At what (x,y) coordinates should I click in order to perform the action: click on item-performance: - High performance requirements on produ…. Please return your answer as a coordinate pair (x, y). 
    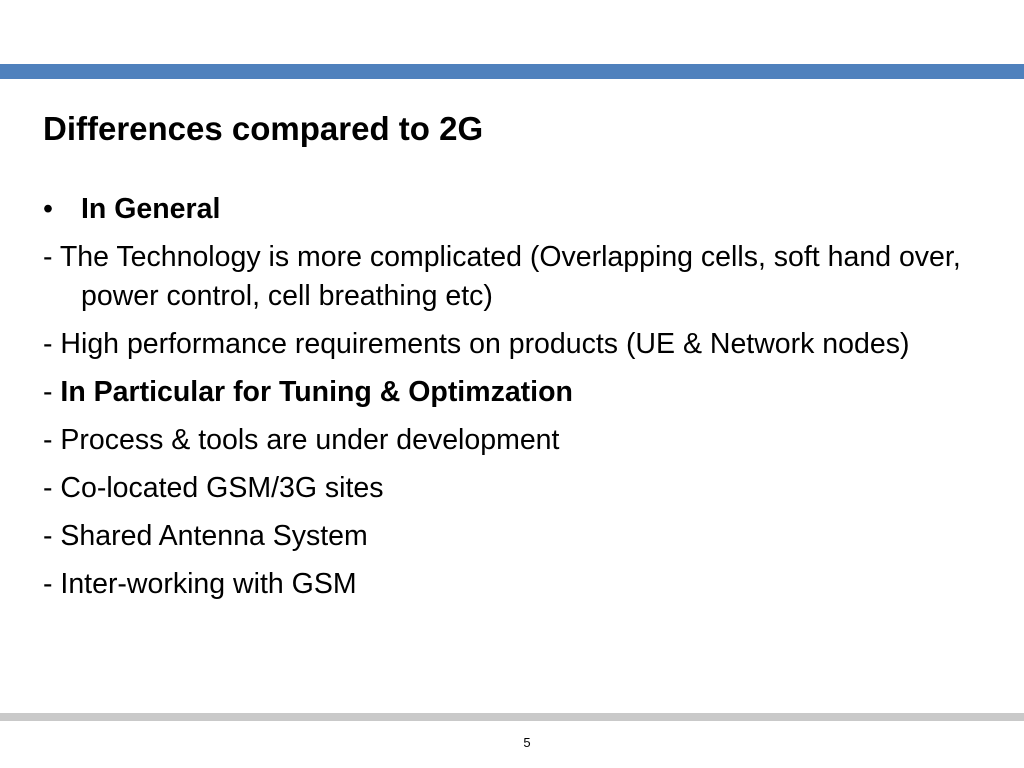
    Looking at the image, I should click on (476, 344).